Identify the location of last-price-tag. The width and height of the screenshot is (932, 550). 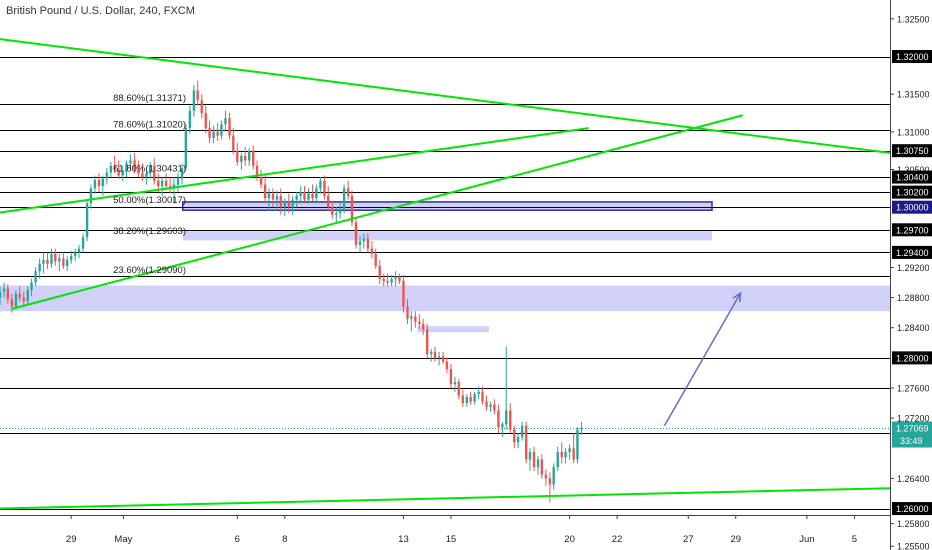
(912, 434).